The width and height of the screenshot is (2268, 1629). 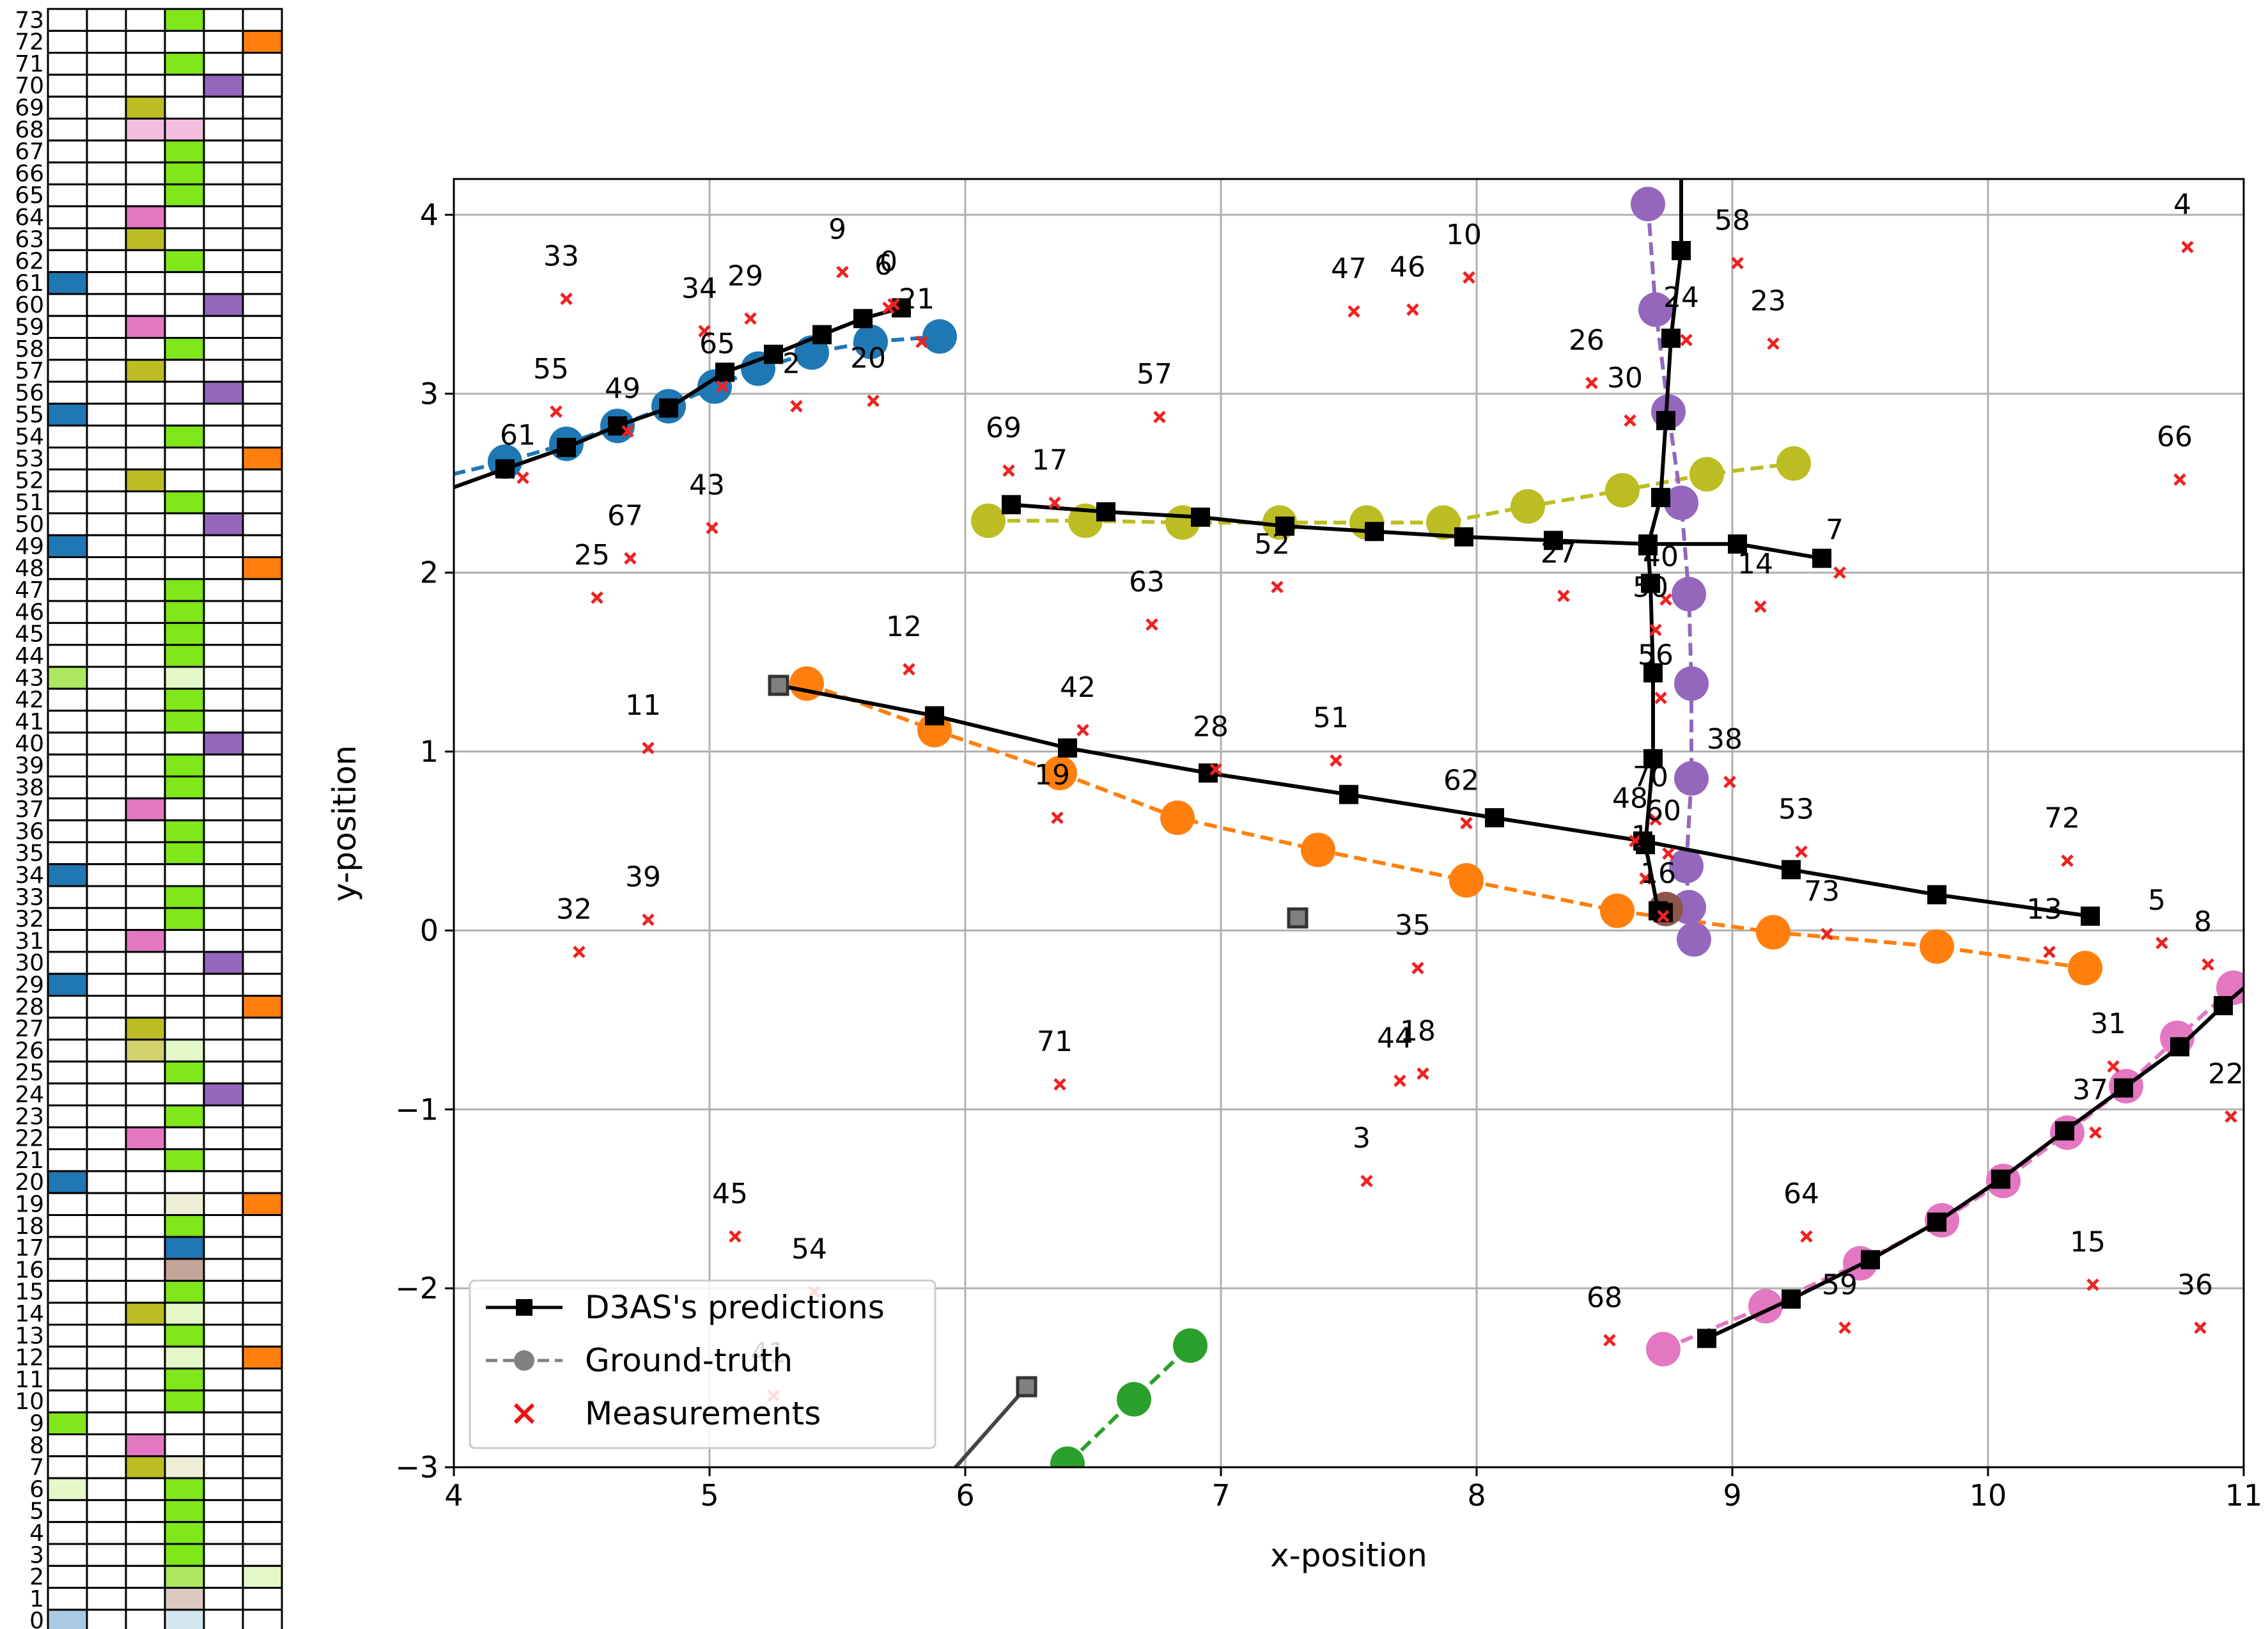 I want to click on grid-row-label: 73, so click(x=29, y=20).